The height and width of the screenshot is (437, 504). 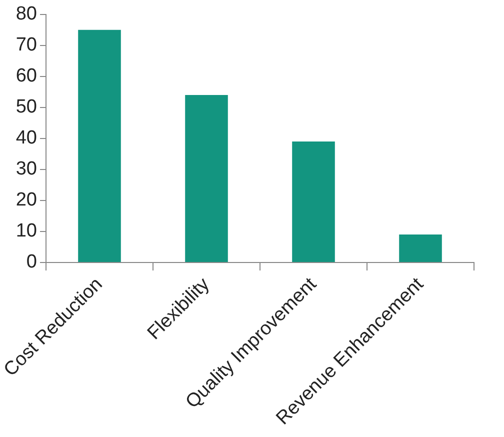 What do you see at coordinates (26, 169) in the screenshot?
I see `y-tick-label: 30` at bounding box center [26, 169].